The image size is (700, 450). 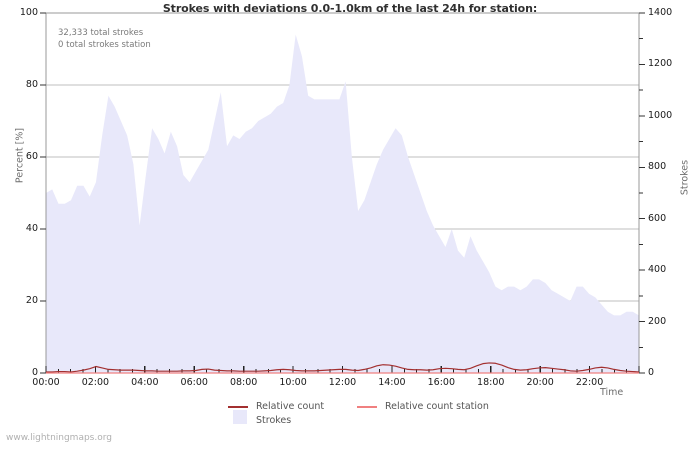 What do you see at coordinates (243, 382) in the screenshot?
I see `x-tick-0800: 08:00` at bounding box center [243, 382].